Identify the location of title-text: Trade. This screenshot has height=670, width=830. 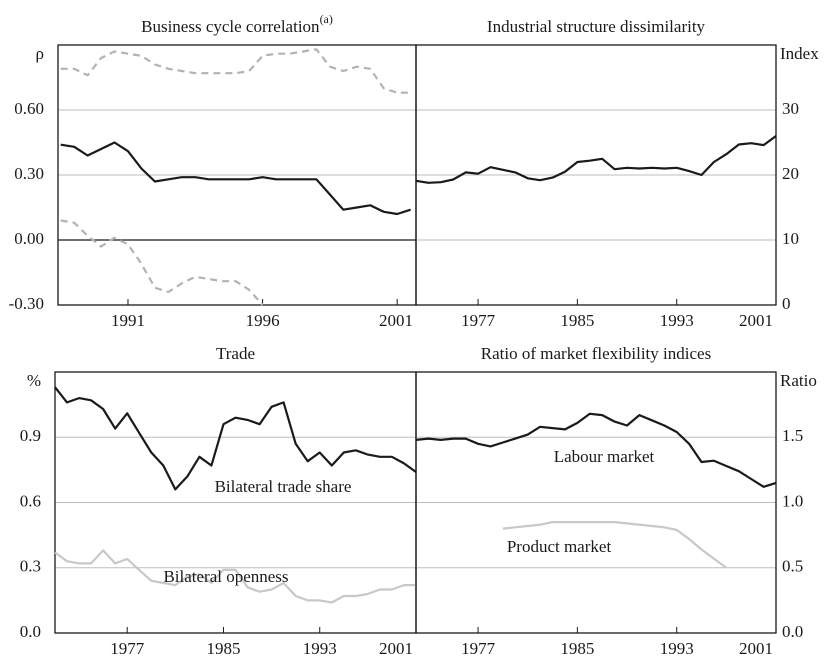
(235, 353).